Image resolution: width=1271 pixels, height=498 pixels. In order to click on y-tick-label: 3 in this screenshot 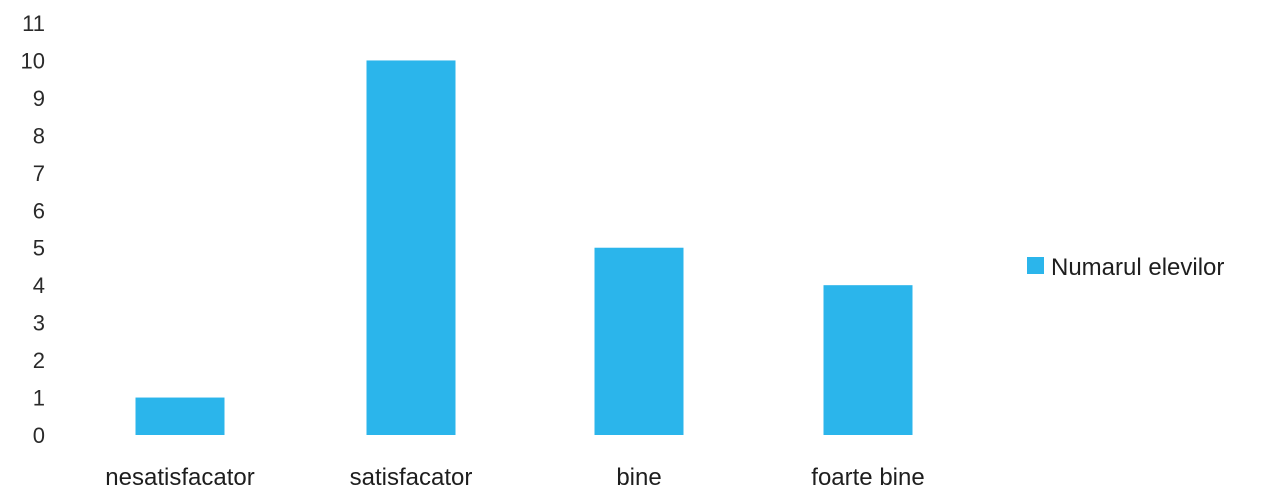, I will do `click(39, 323)`.